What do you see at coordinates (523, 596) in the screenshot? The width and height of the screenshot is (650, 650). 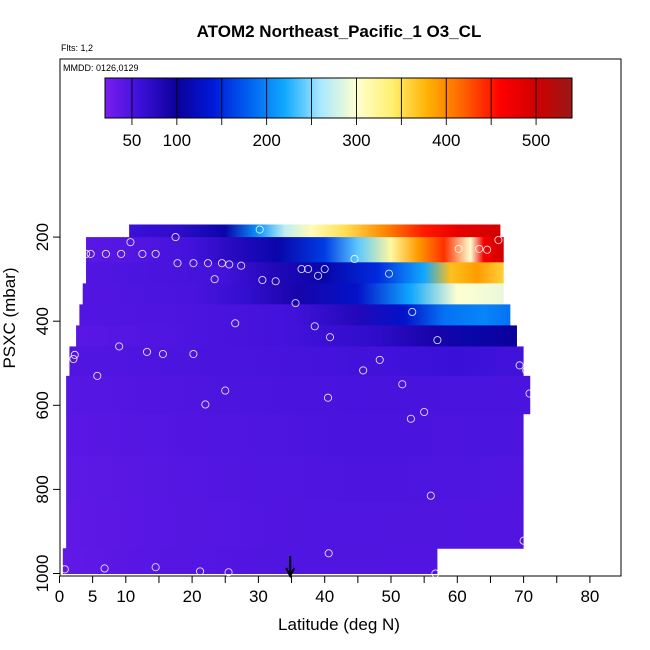 I see `x-tick-label: 70` at bounding box center [523, 596].